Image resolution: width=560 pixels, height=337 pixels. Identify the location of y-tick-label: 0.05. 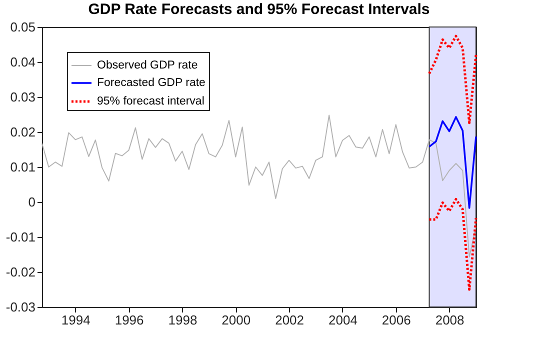
(23, 27).